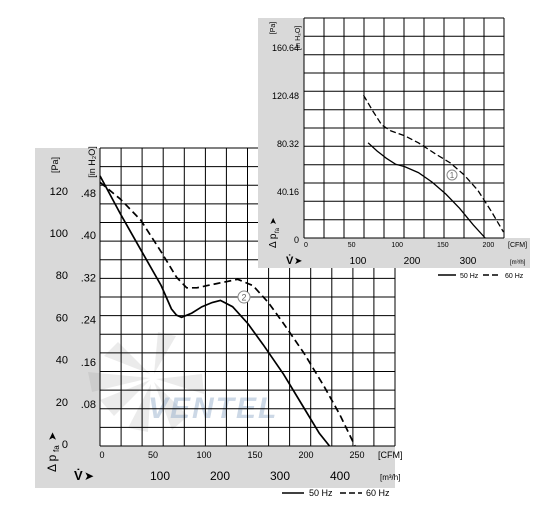 This screenshot has height=507, width=552. Describe the element at coordinates (65, 445) in the screenshot. I see `pa-tick-label: 0` at that location.